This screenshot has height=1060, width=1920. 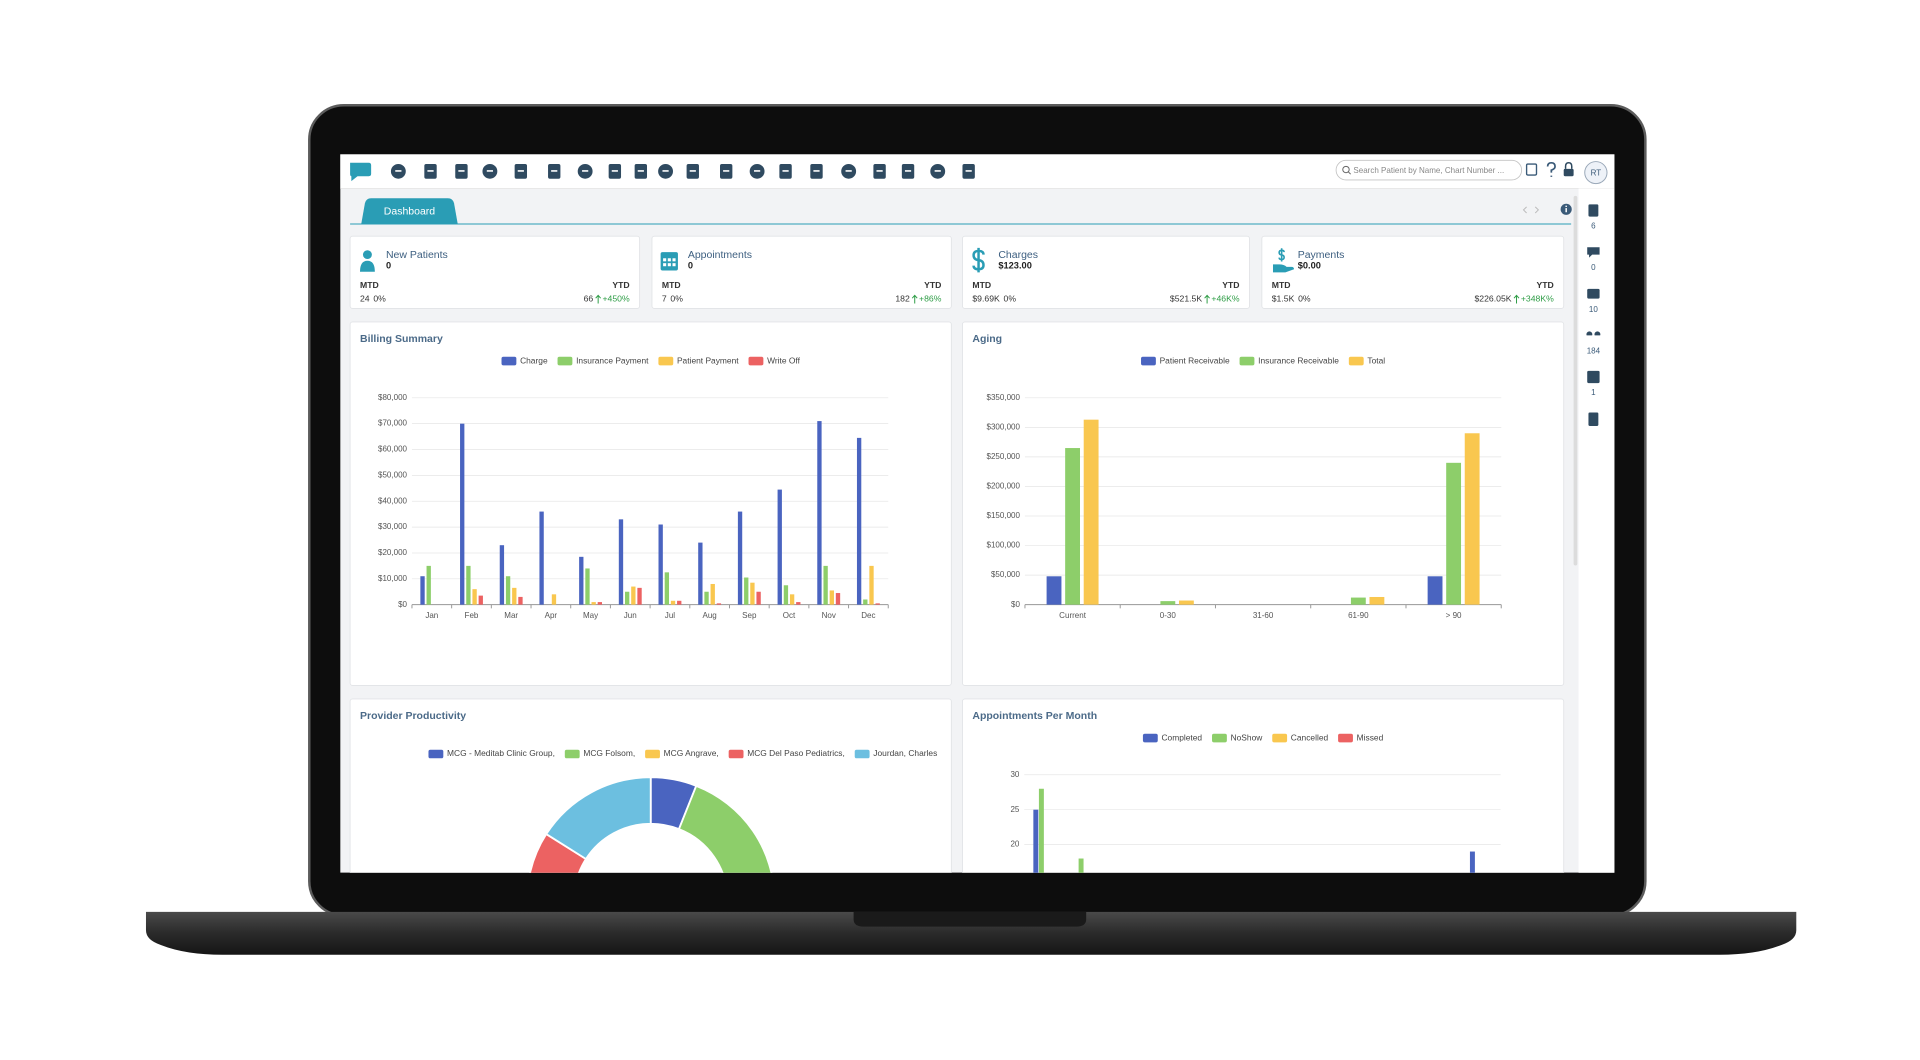 I want to click on legend-label: MCG Angrave,, so click(x=691, y=753).